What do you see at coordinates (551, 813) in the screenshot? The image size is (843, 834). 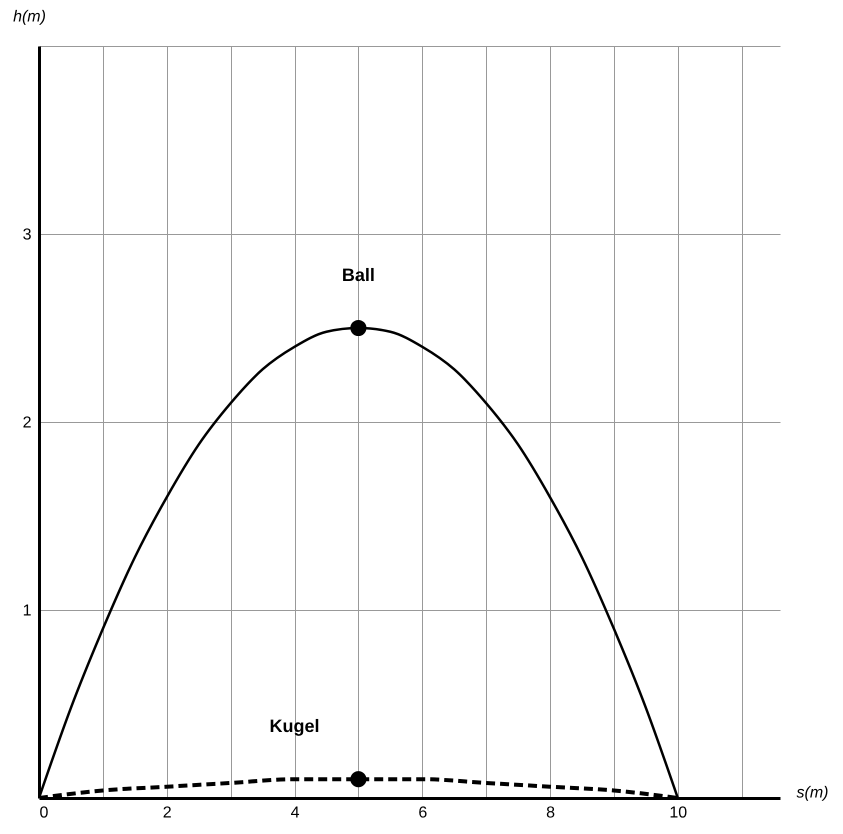 I see `x-tick-label: 8` at bounding box center [551, 813].